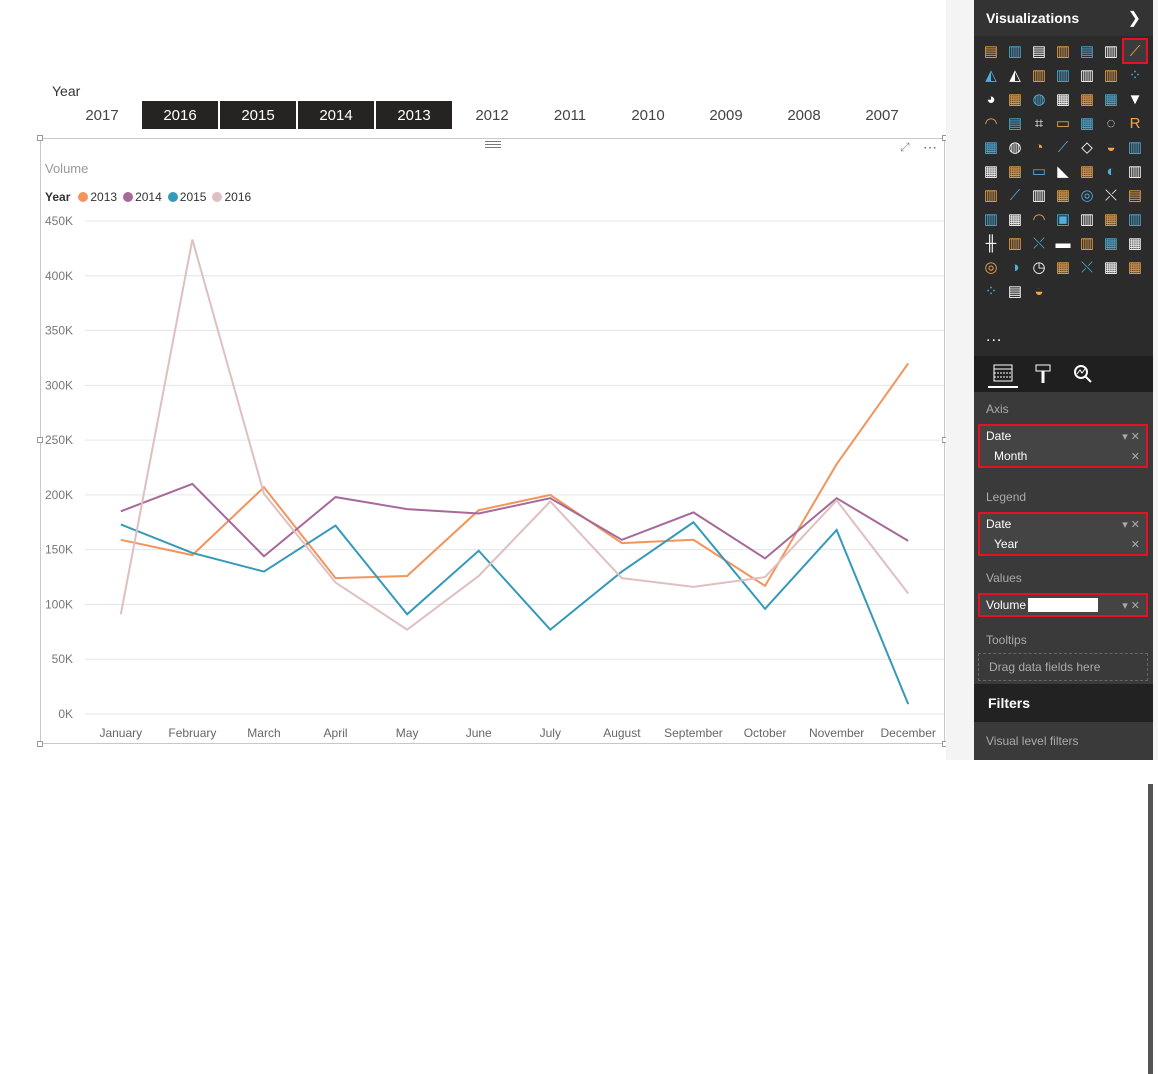  What do you see at coordinates (1063, 267) in the screenshot?
I see `tiles-icon: ▦` at bounding box center [1063, 267].